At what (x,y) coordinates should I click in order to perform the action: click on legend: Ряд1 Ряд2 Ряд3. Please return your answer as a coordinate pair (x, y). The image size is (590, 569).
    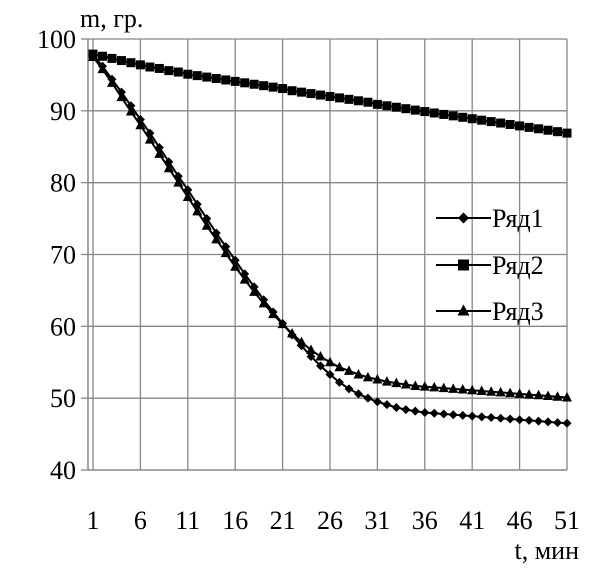
    Looking at the image, I should click on (490, 265).